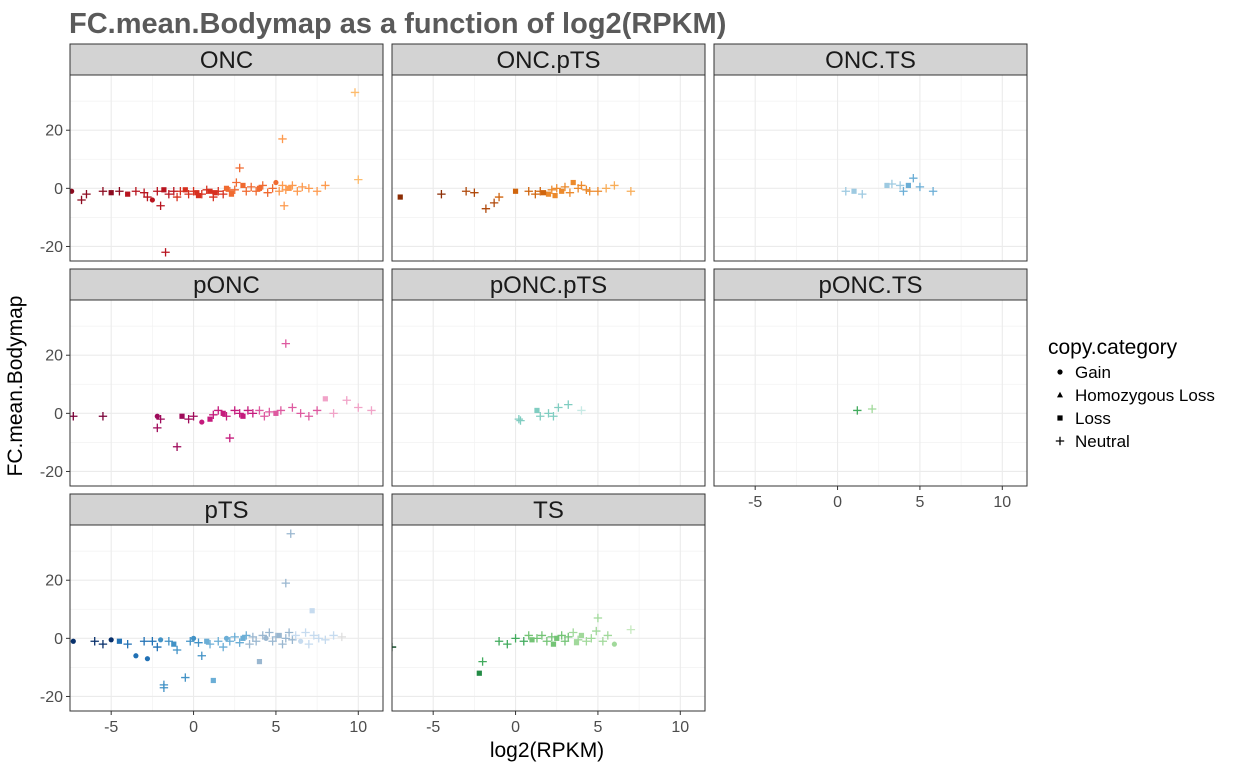 The width and height of the screenshot is (1248, 768). Describe the element at coordinates (226, 60) in the screenshot. I see `facet-strip-label: ONC` at that location.